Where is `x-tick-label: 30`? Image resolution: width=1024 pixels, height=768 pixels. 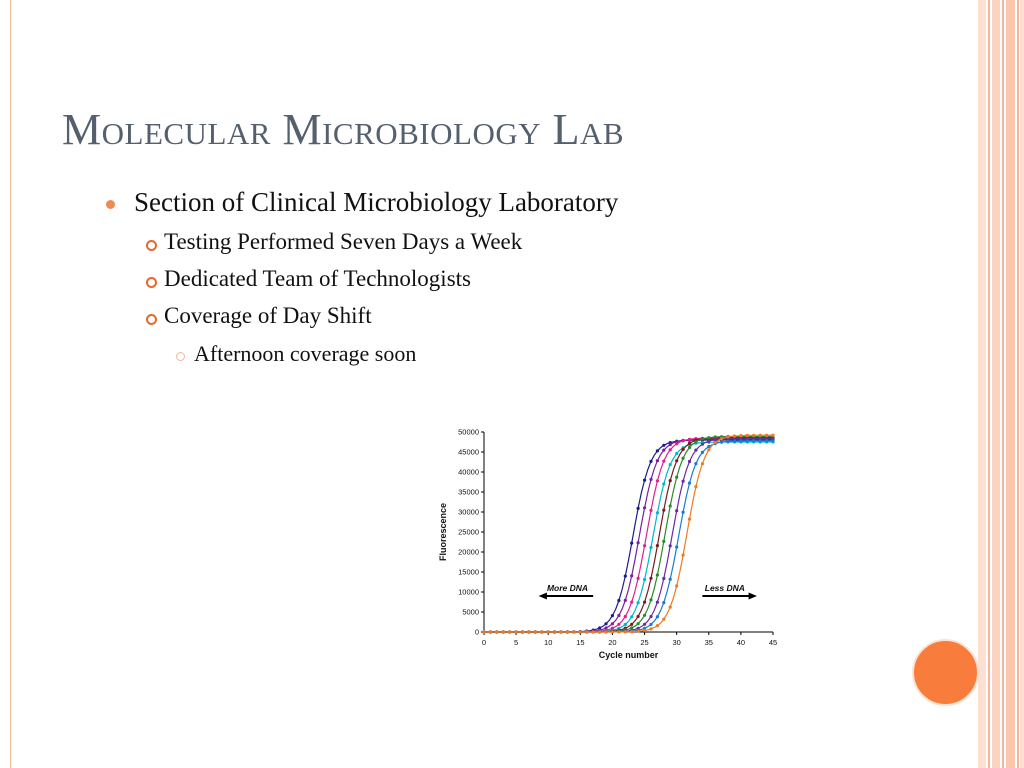
x-tick-label: 30 is located at coordinates (676, 642).